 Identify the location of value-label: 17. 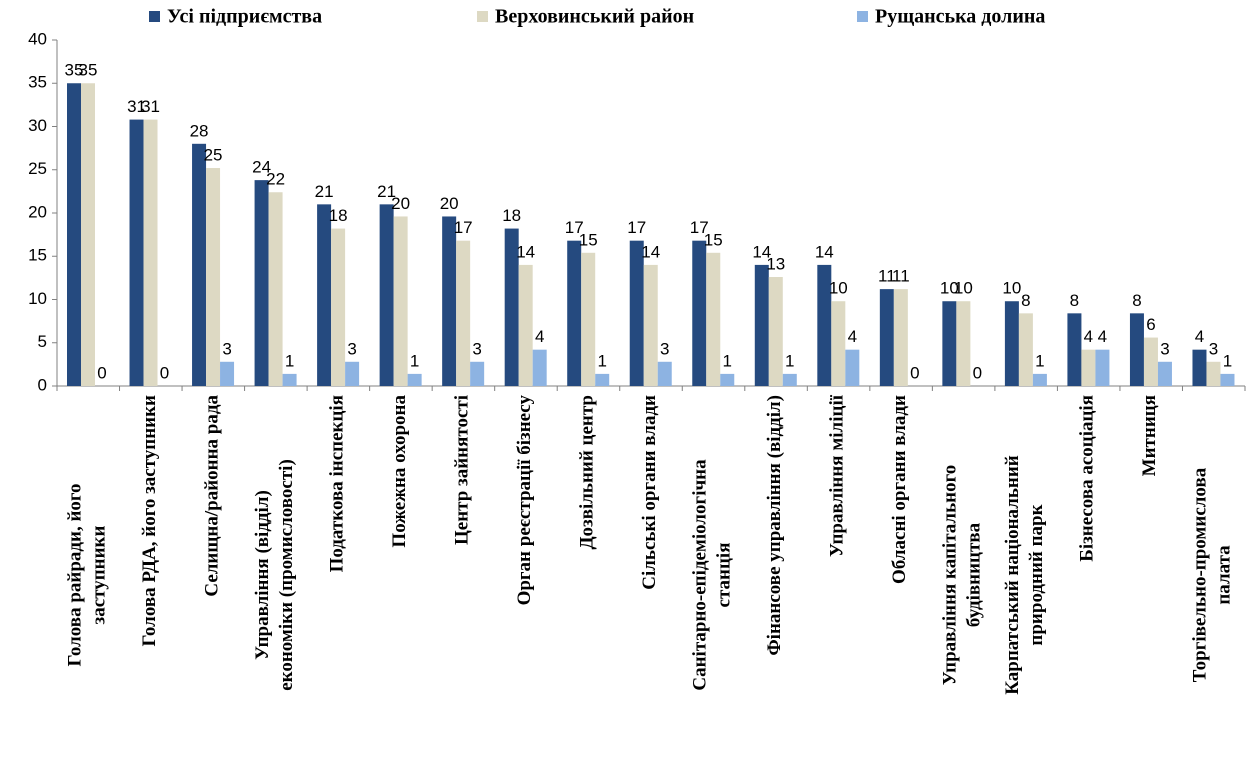
(463, 227).